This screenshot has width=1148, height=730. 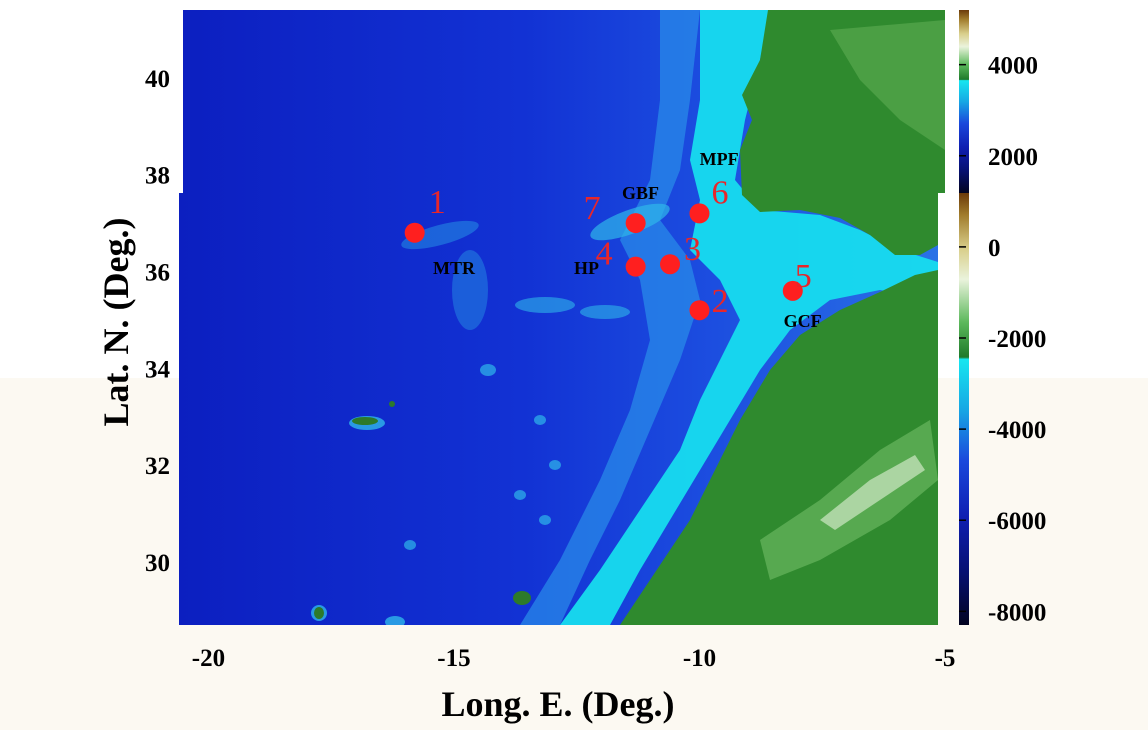 I want to click on colorbar-tick-label: -4000, so click(x=1017, y=430).